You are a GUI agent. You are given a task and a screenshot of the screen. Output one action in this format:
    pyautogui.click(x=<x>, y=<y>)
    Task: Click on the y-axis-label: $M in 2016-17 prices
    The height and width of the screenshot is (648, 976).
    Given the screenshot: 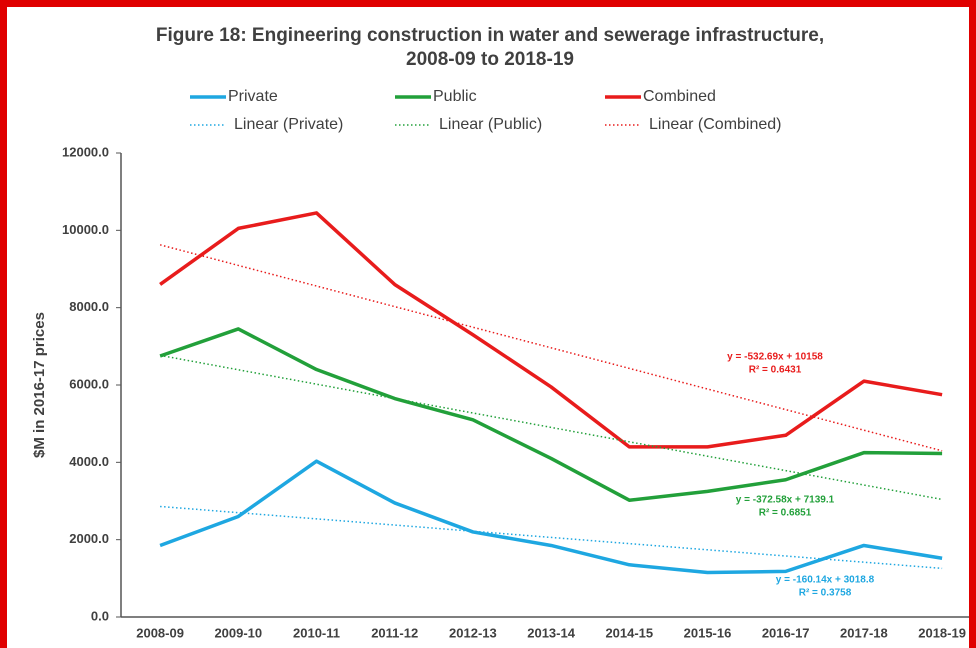 What is the action you would take?
    pyautogui.click(x=39, y=385)
    